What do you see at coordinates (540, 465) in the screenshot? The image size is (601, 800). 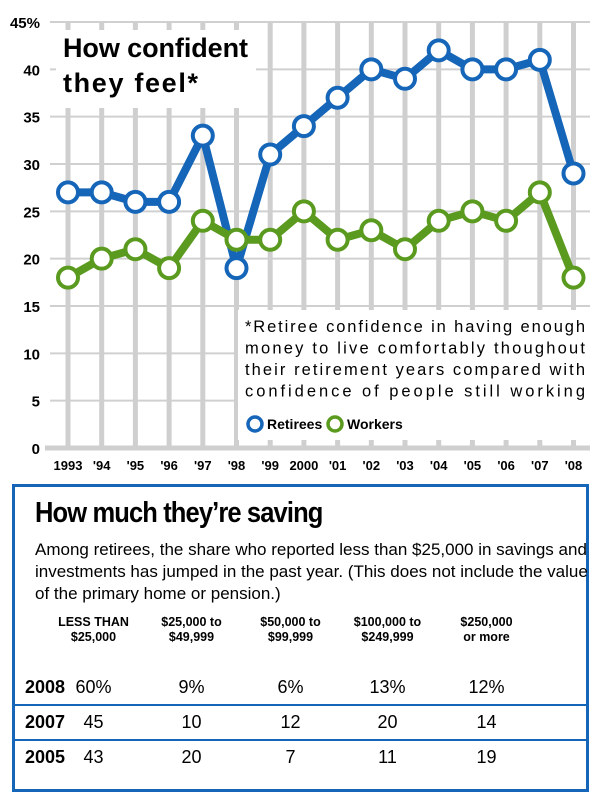 I see `x-tick-label: '07` at bounding box center [540, 465].